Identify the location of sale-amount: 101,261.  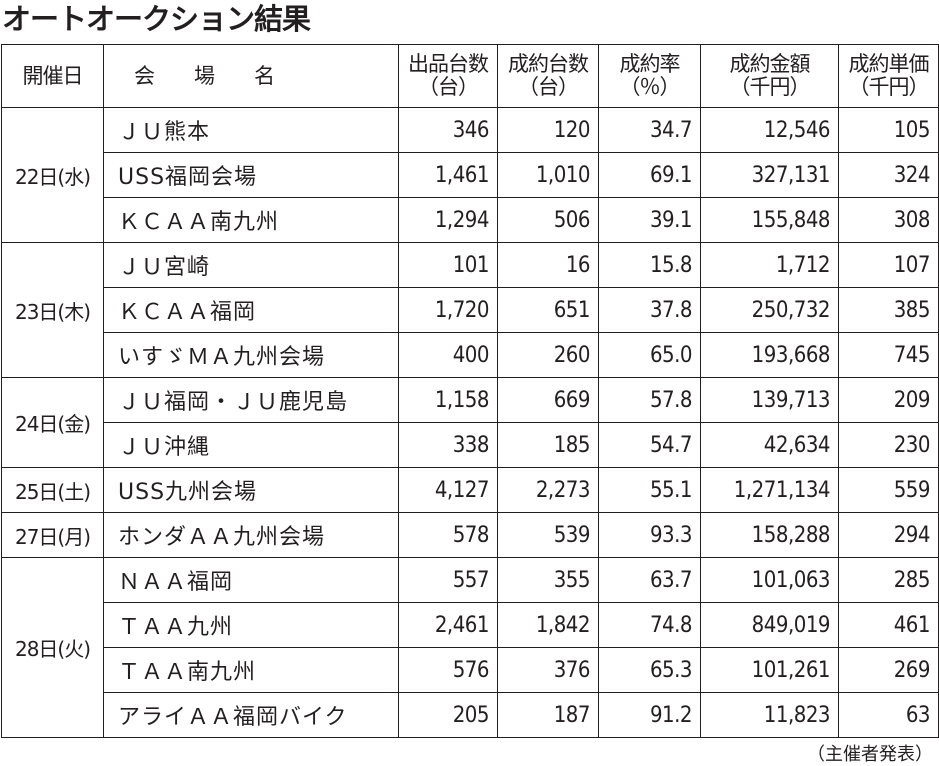
(769, 670).